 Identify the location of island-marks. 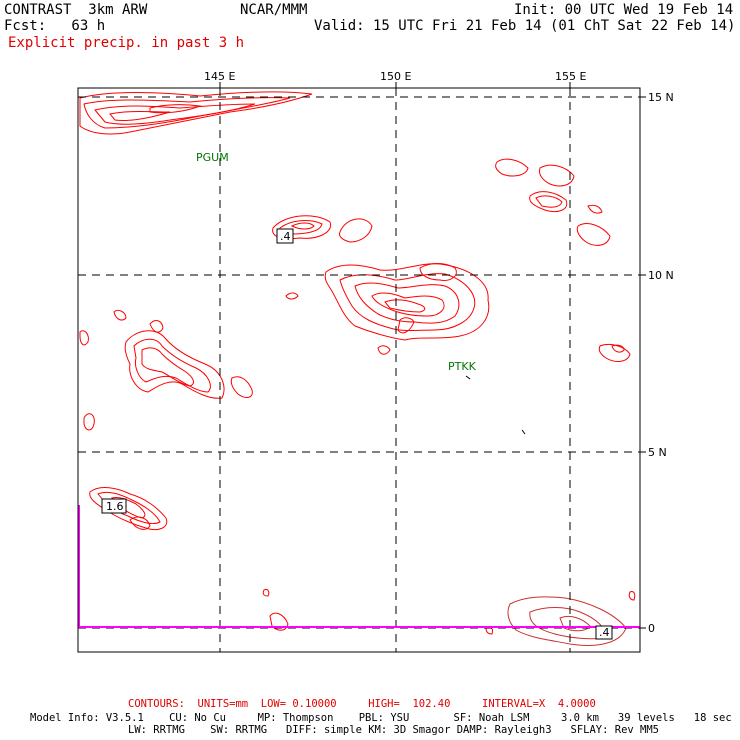
(495, 405).